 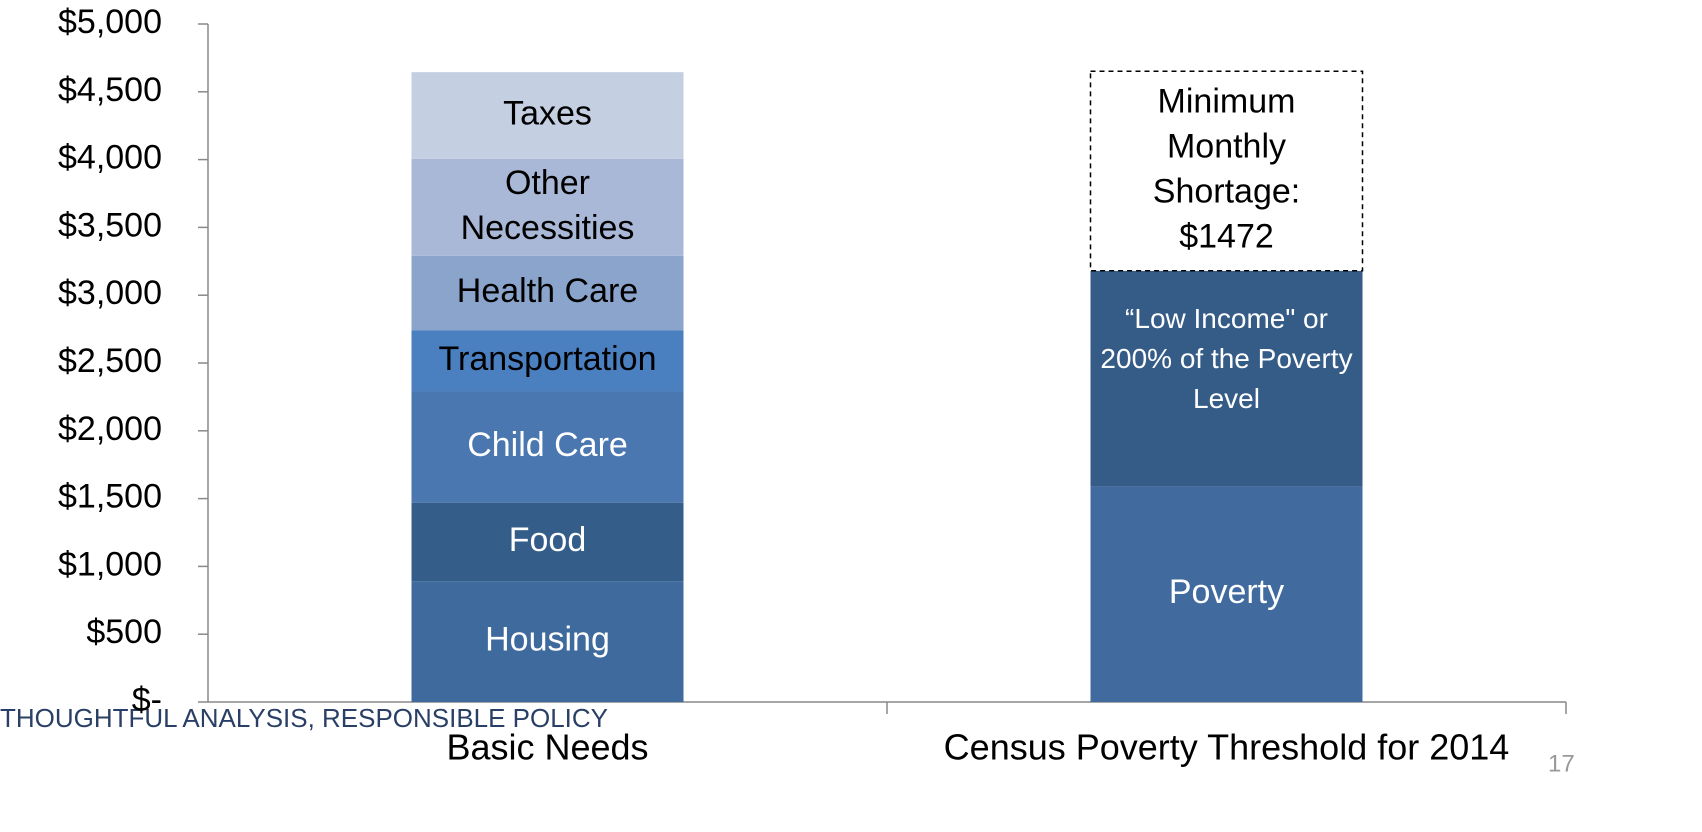 What do you see at coordinates (110, 90) in the screenshot?
I see `y-tick-label: $4,500` at bounding box center [110, 90].